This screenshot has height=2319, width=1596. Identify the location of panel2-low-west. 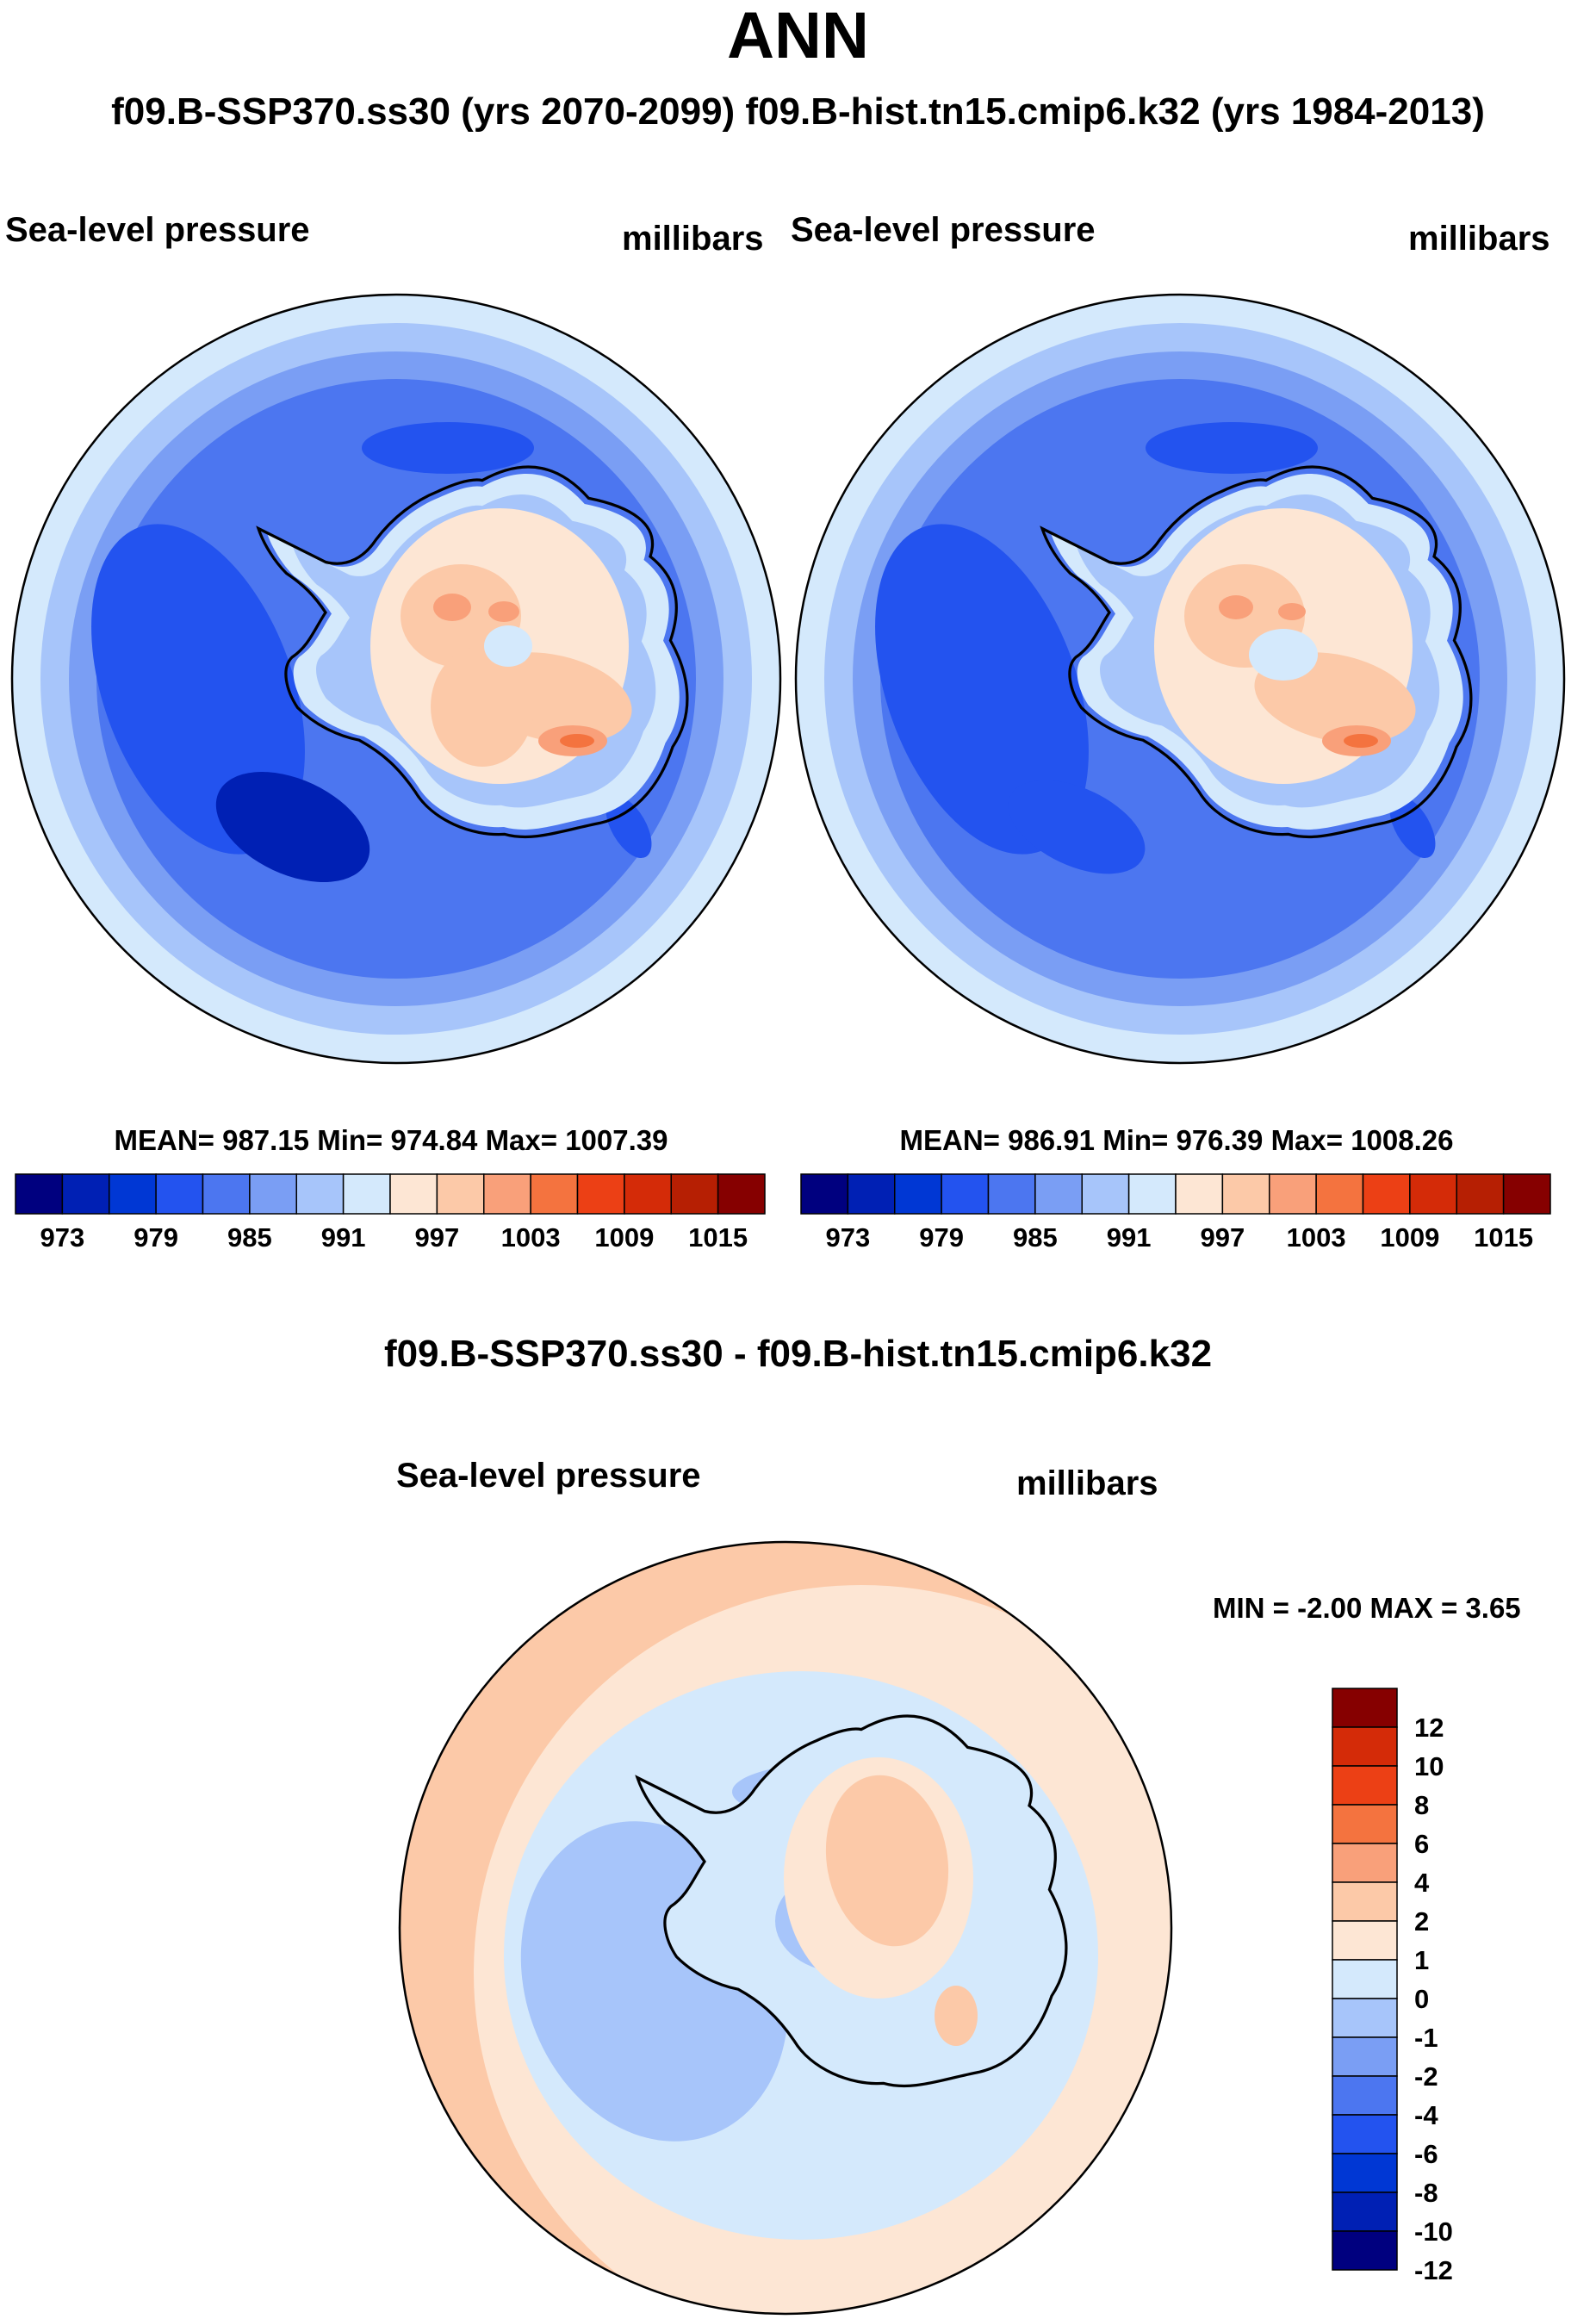
(982, 690).